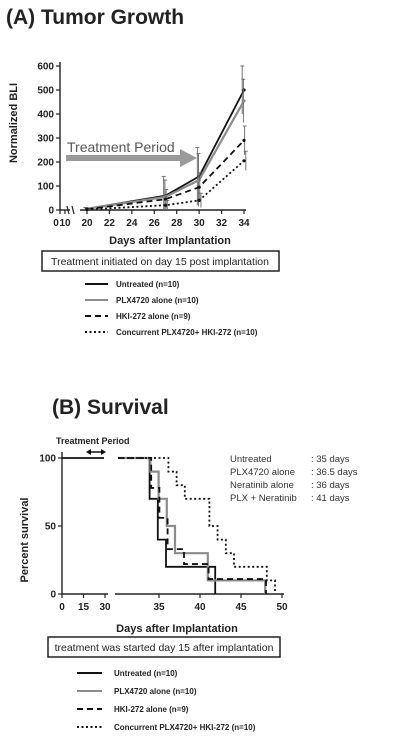  I want to click on median-value: : 35 days, so click(330, 459).